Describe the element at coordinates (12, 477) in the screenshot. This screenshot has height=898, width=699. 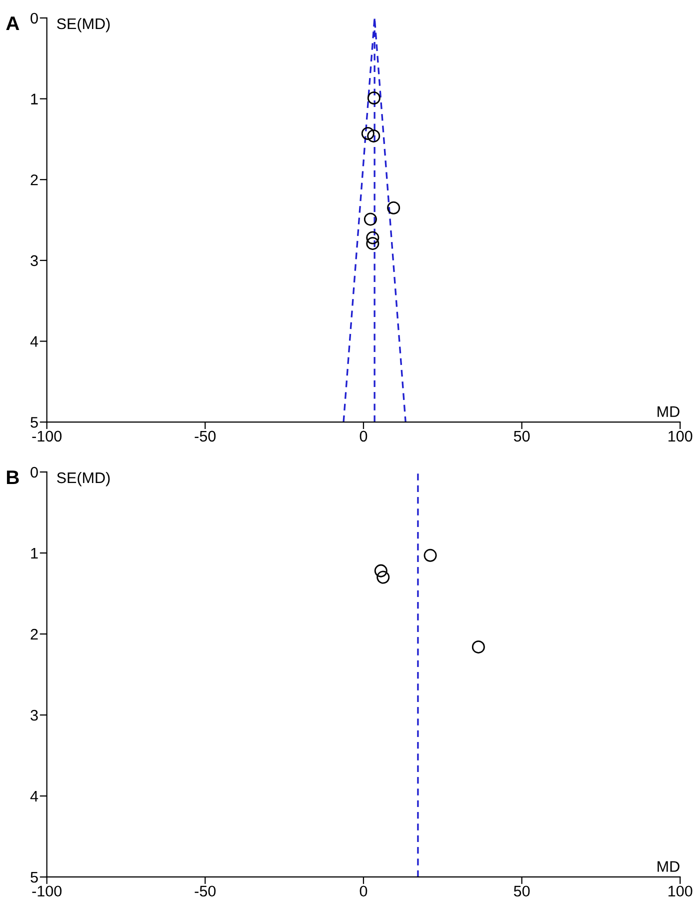
I see `chart-title: B` at that location.